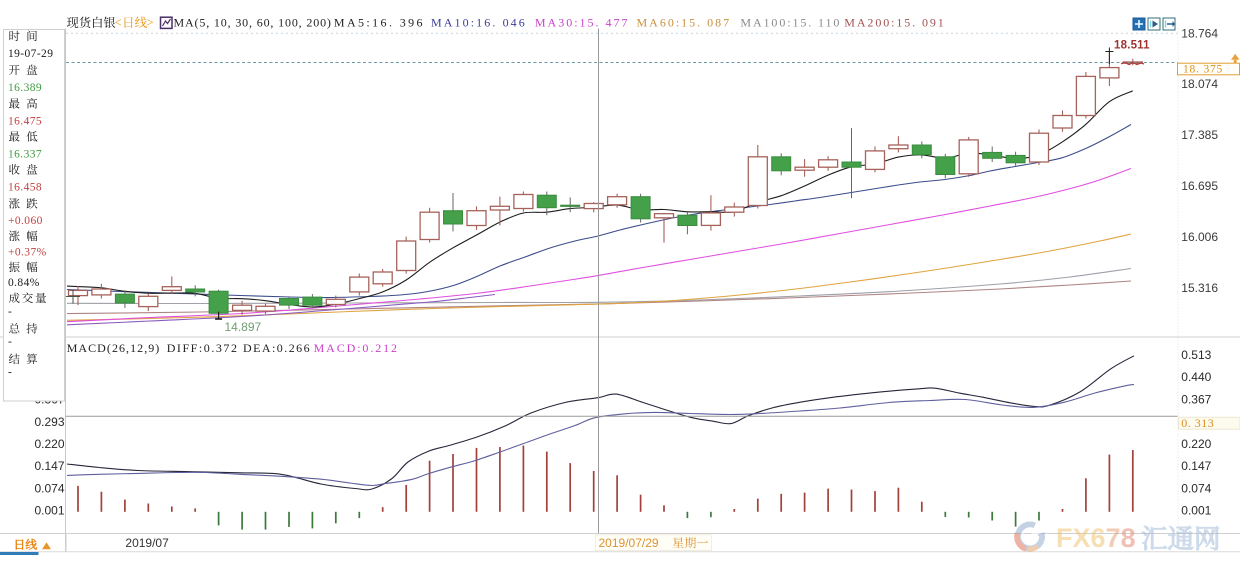 Image resolution: width=1240 pixels, height=573 pixels. I want to click on svg-text: MA30:15. 477, so click(582, 23).